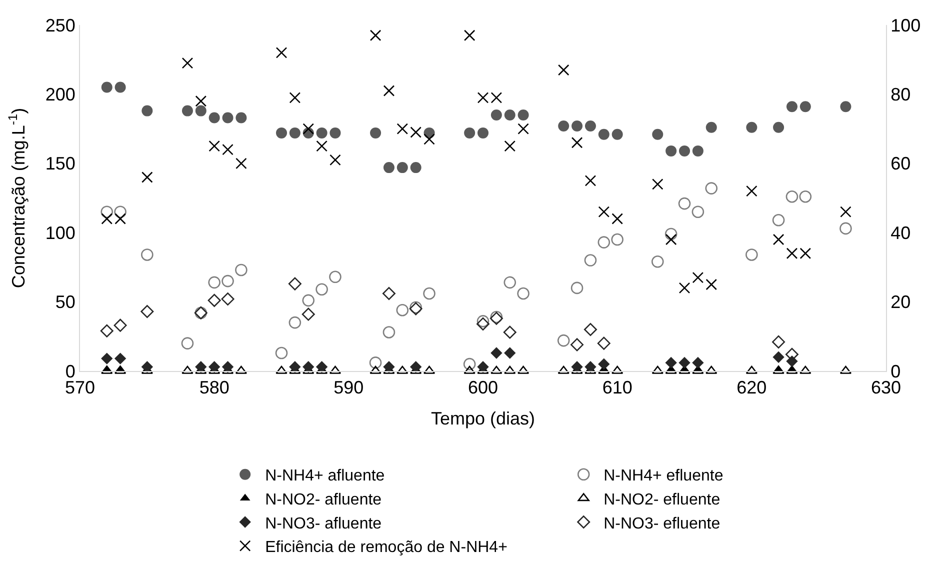 The image size is (946, 575). What do you see at coordinates (900, 164) in the screenshot?
I see `y2-tick-label: 60` at bounding box center [900, 164].